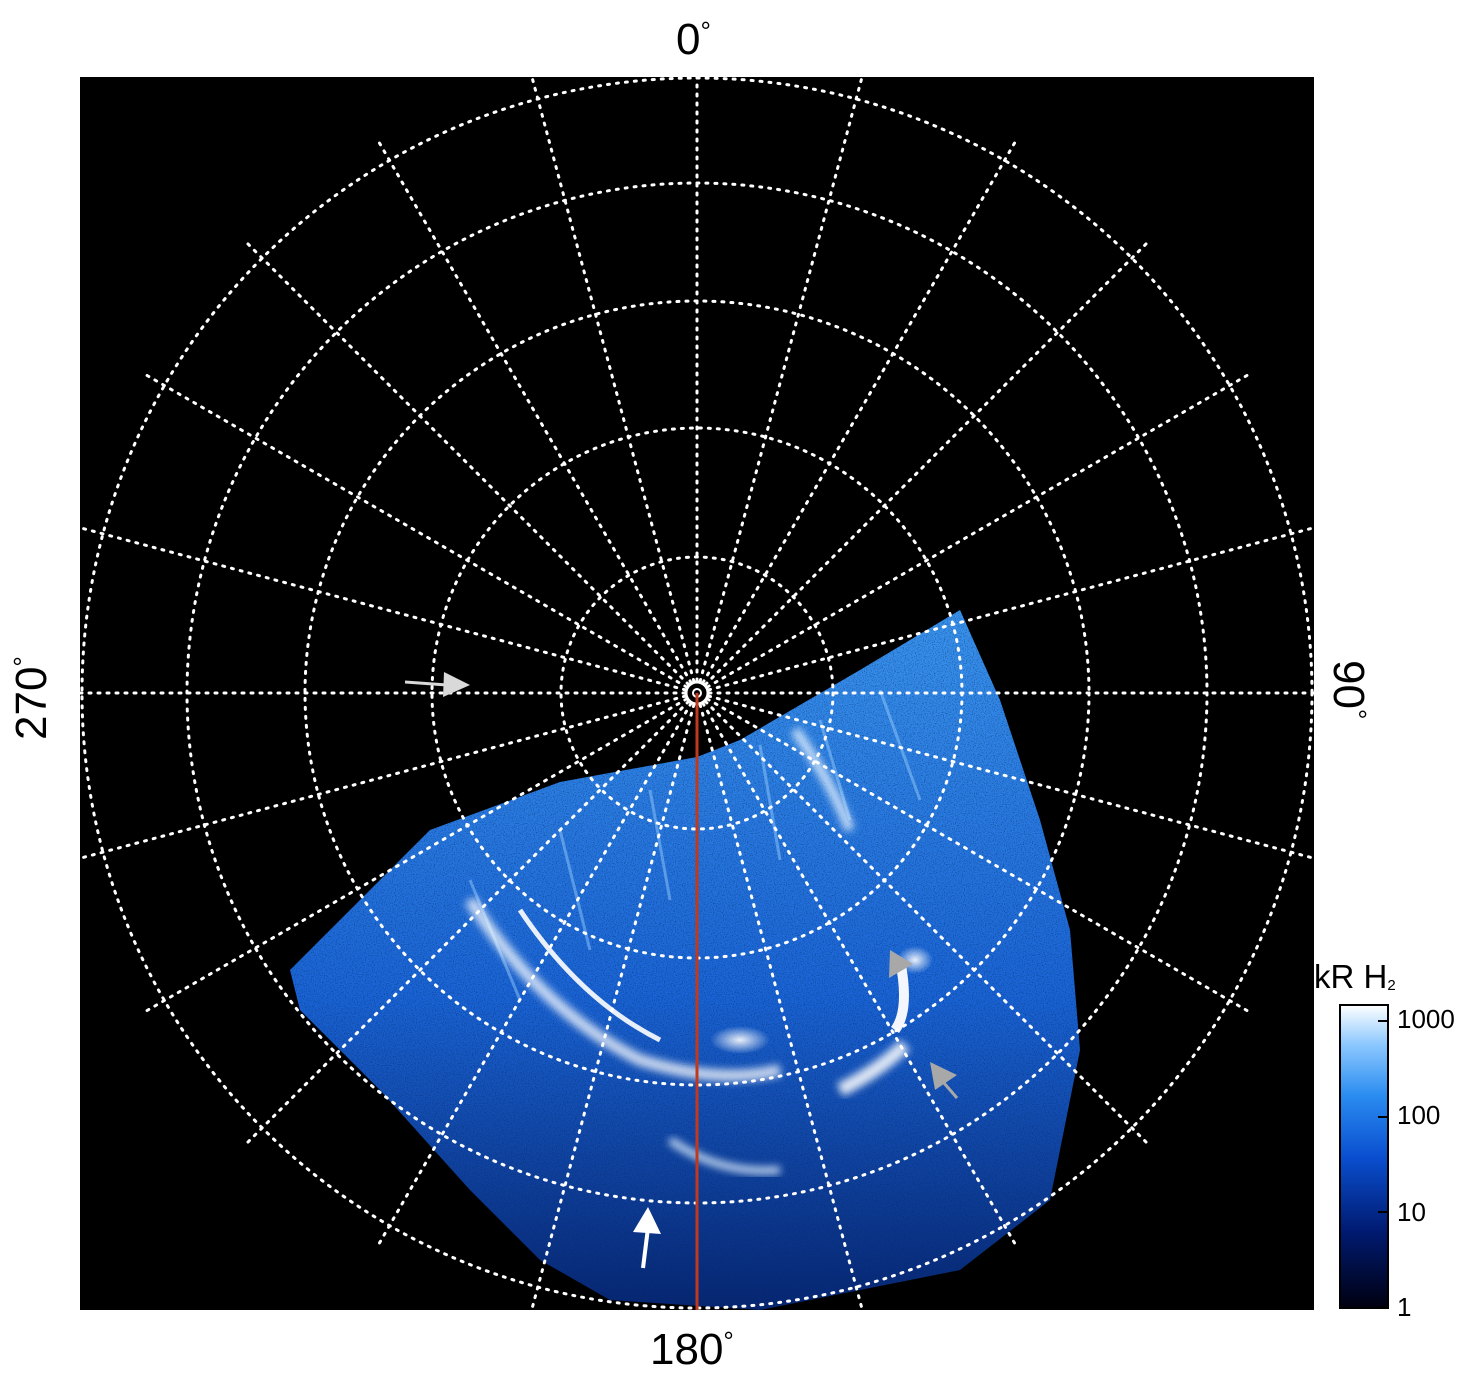 The height and width of the screenshot is (1386, 1481). What do you see at coordinates (1355, 976) in the screenshot?
I see `colorbar-title: kR H2` at bounding box center [1355, 976].